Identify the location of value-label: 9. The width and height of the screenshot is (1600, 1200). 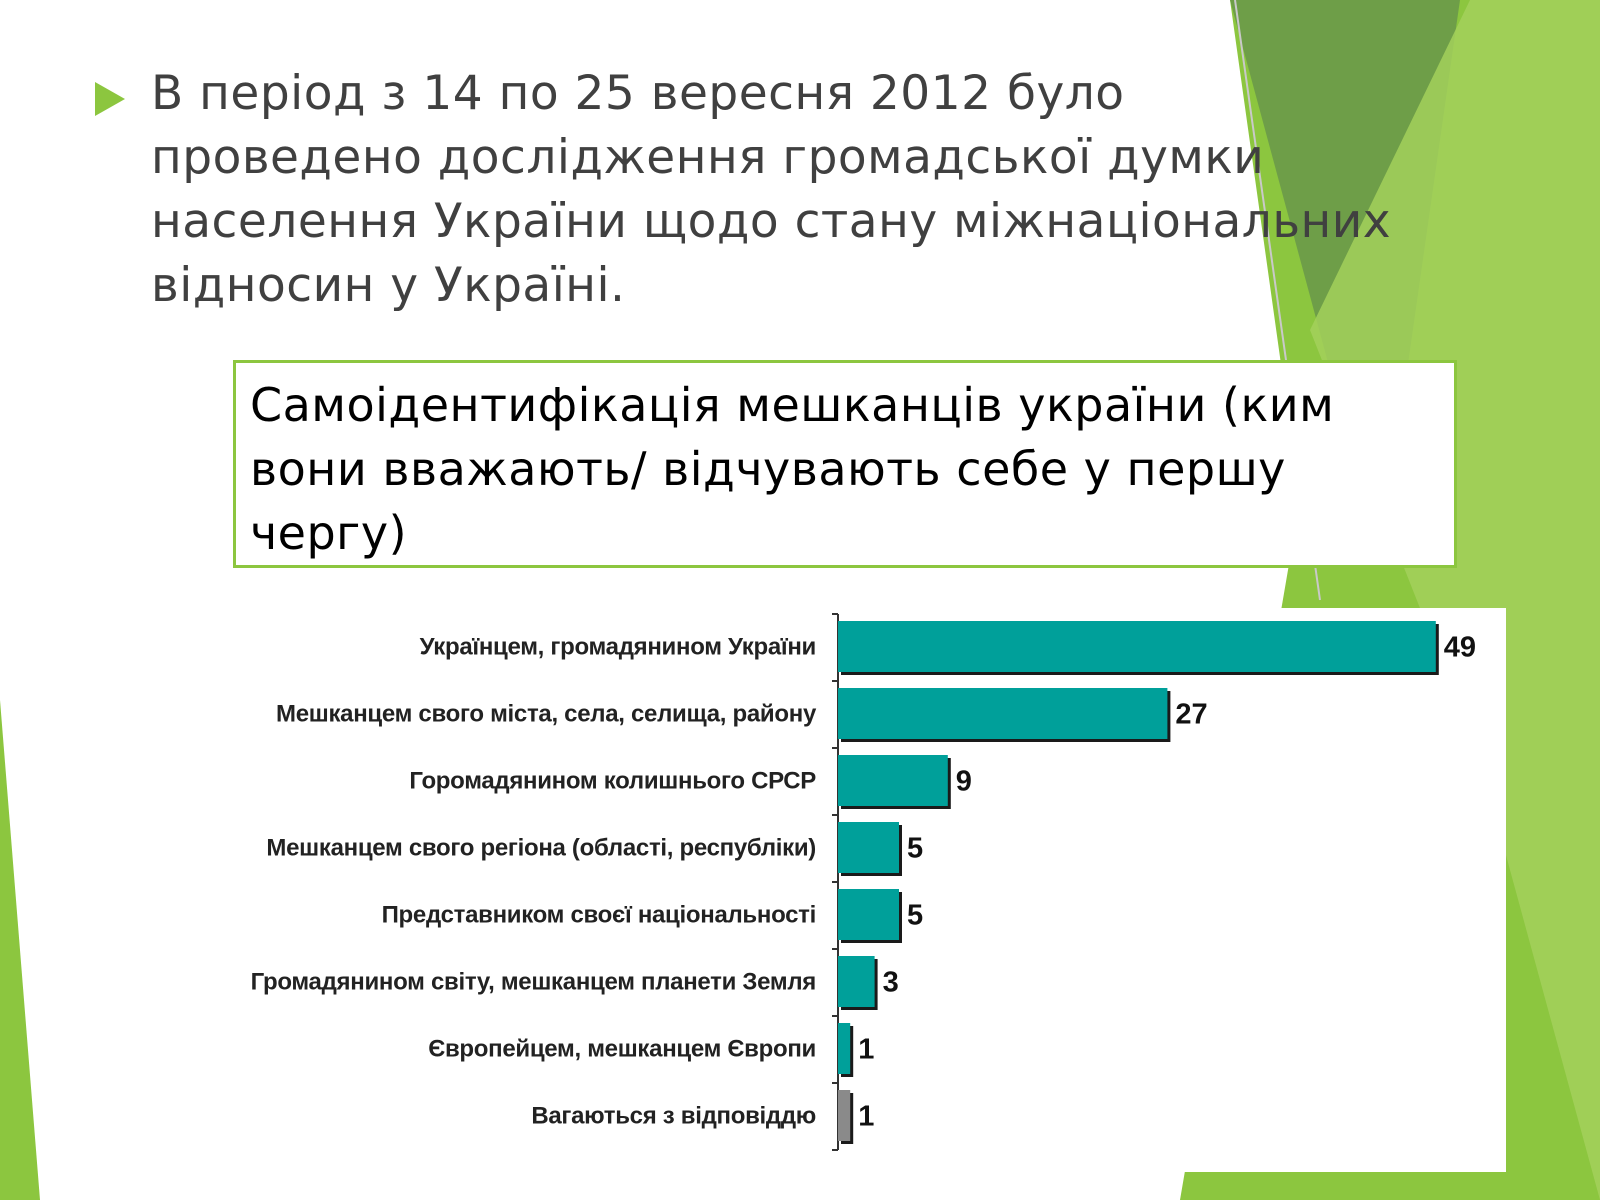
(964, 782).